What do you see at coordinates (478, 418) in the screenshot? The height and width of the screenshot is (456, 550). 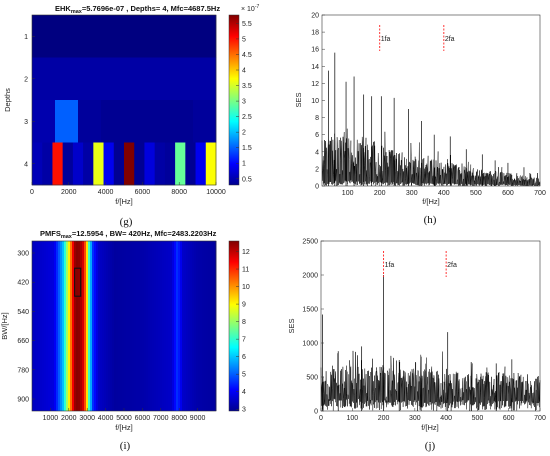 I see `x-tick-label: 500` at bounding box center [478, 418].